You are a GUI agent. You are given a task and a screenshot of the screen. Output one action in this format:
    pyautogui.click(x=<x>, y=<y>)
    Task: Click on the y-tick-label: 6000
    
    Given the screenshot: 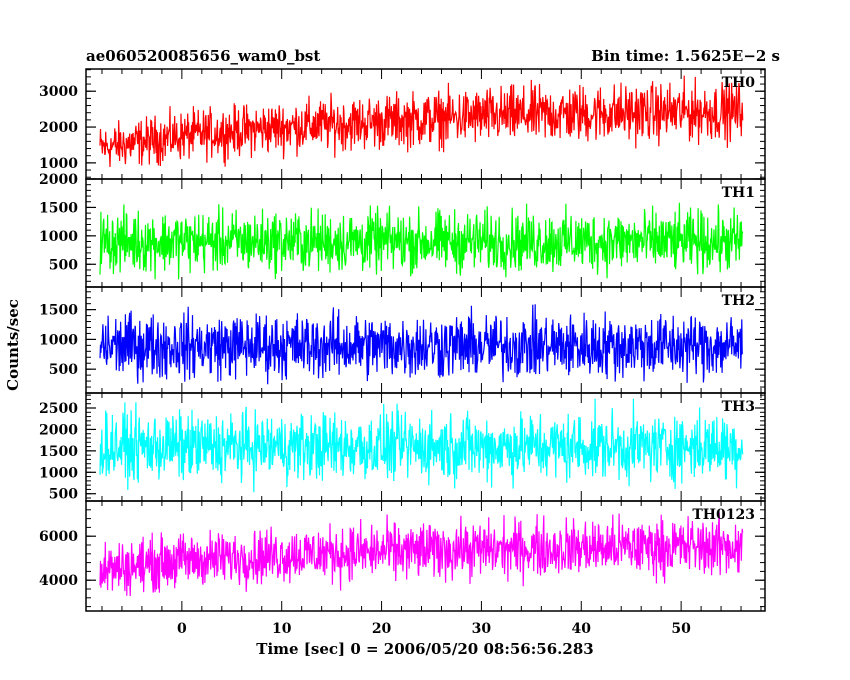 What is the action you would take?
    pyautogui.click(x=58, y=537)
    